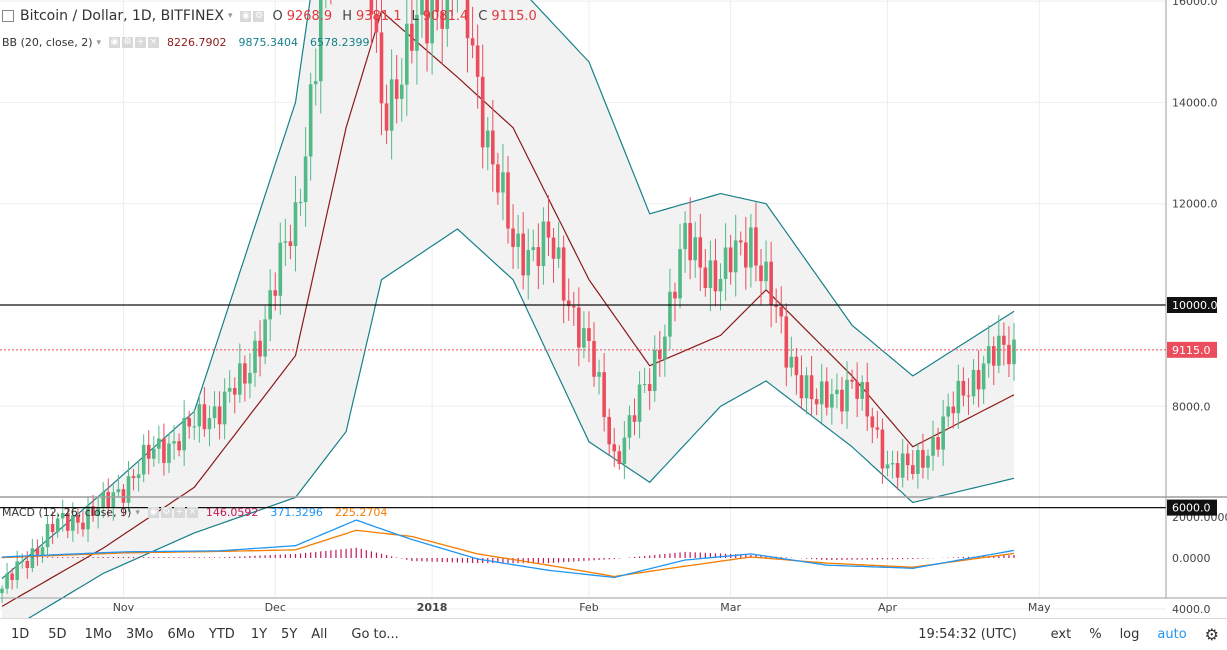 The height and width of the screenshot is (650, 1227). Describe the element at coordinates (20, 634) in the screenshot. I see `timeframe-1d: 1D` at that location.